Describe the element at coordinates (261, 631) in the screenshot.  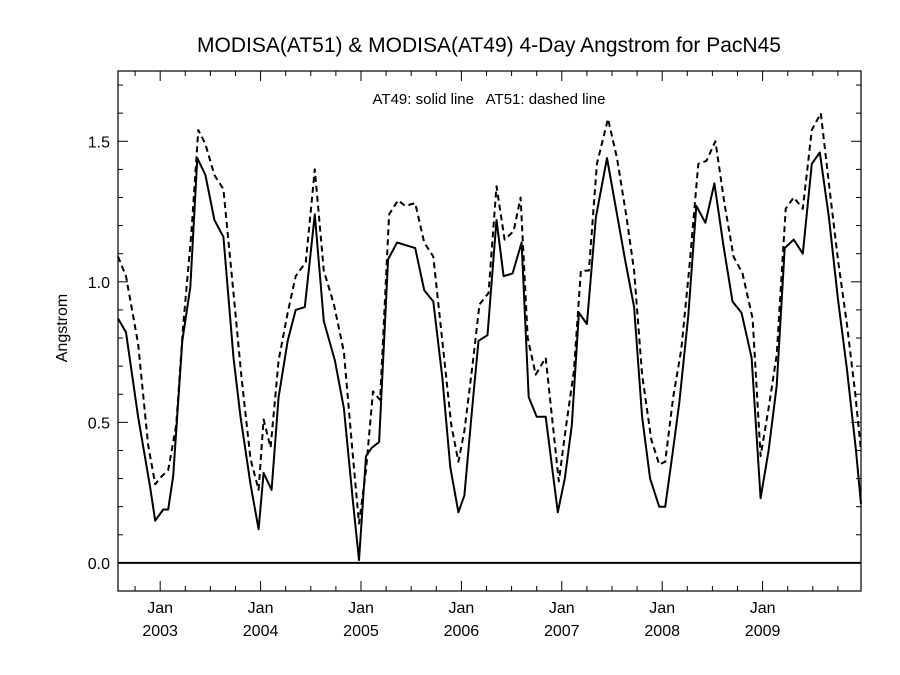
I see `x-tick-year-label: 2004` at that location.